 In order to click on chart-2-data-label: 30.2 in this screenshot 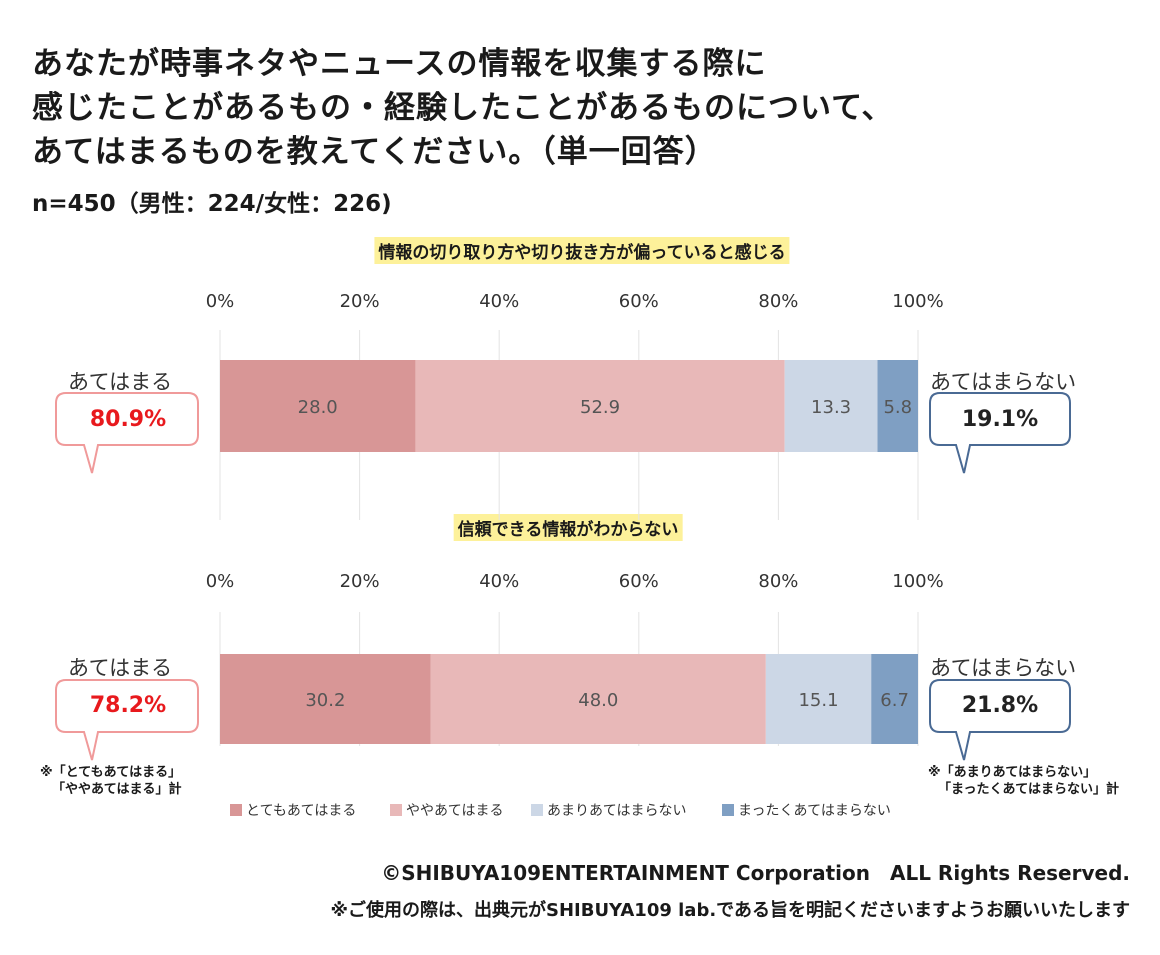, I will do `click(325, 700)`.